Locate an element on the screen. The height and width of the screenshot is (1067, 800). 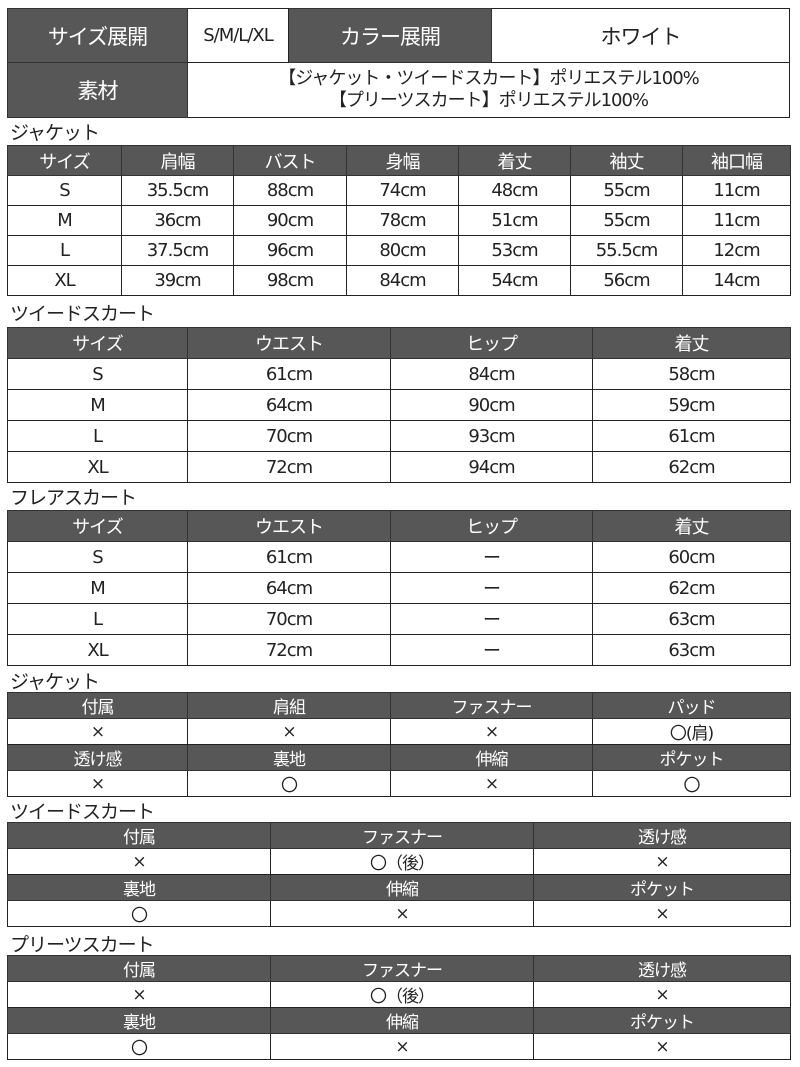
attribute-table: 付属 肩組 ファスナー パッド × × × 〇(肩) 透け感 裏地 伸縮 ポケット × 〇 × 〇 is located at coordinates (399, 744).